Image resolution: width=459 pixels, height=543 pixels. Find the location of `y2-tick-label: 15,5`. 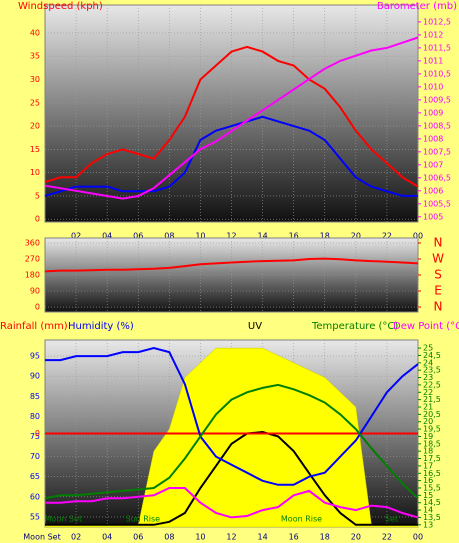

y2-tick-label: 15,5 is located at coordinates (432, 487).